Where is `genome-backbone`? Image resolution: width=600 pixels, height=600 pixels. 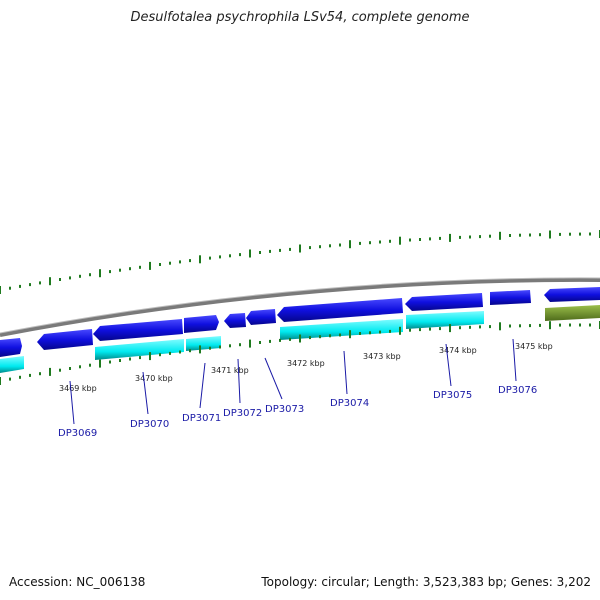 genome-backbone is located at coordinates (300, 307).